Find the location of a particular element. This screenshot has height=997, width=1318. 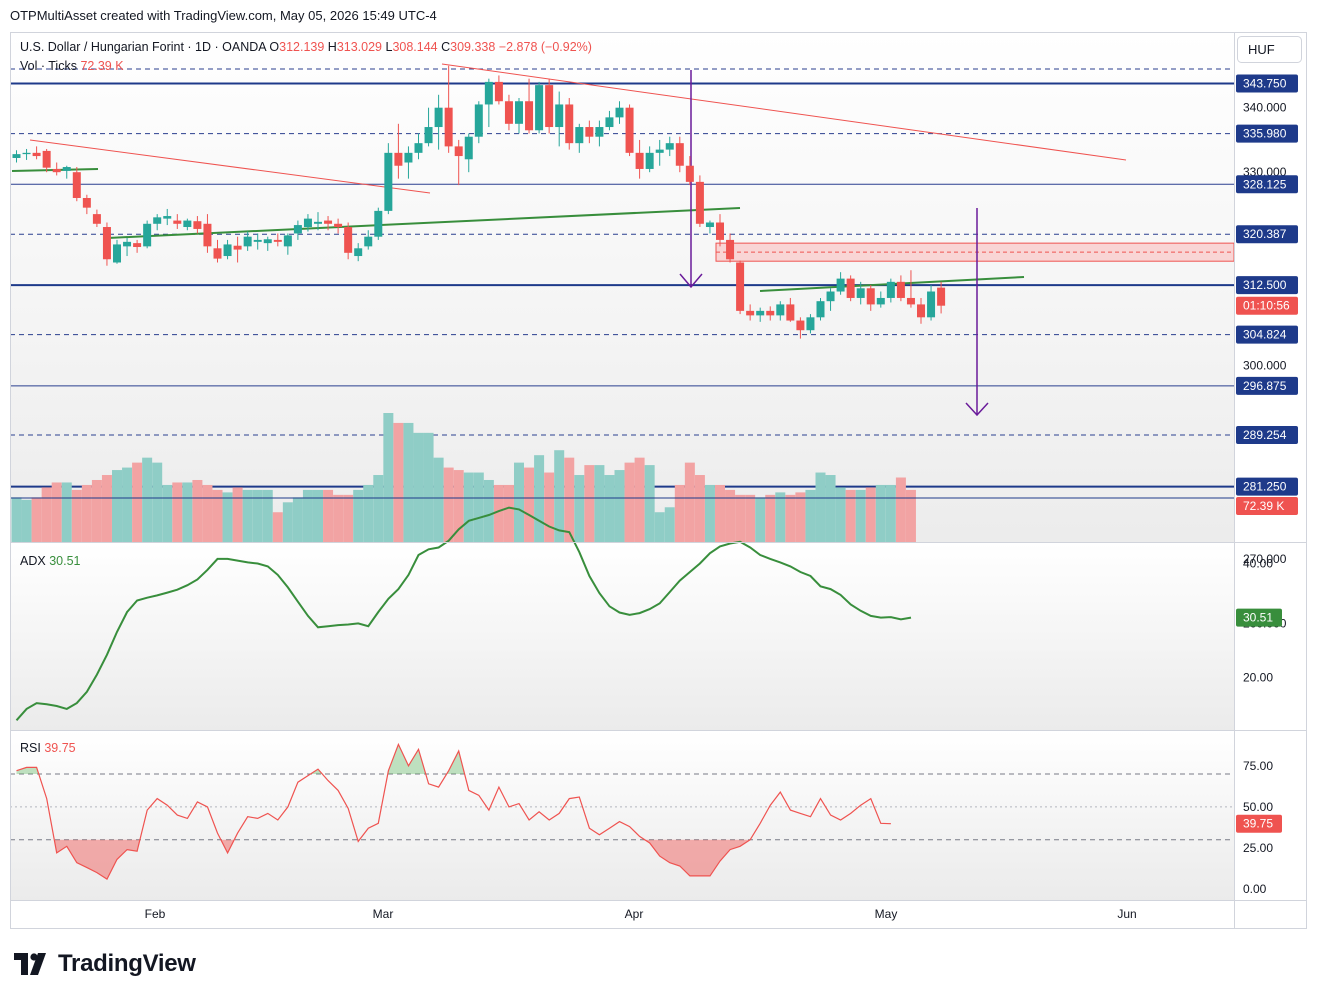

currency-button is located at coordinates (1269, 49).